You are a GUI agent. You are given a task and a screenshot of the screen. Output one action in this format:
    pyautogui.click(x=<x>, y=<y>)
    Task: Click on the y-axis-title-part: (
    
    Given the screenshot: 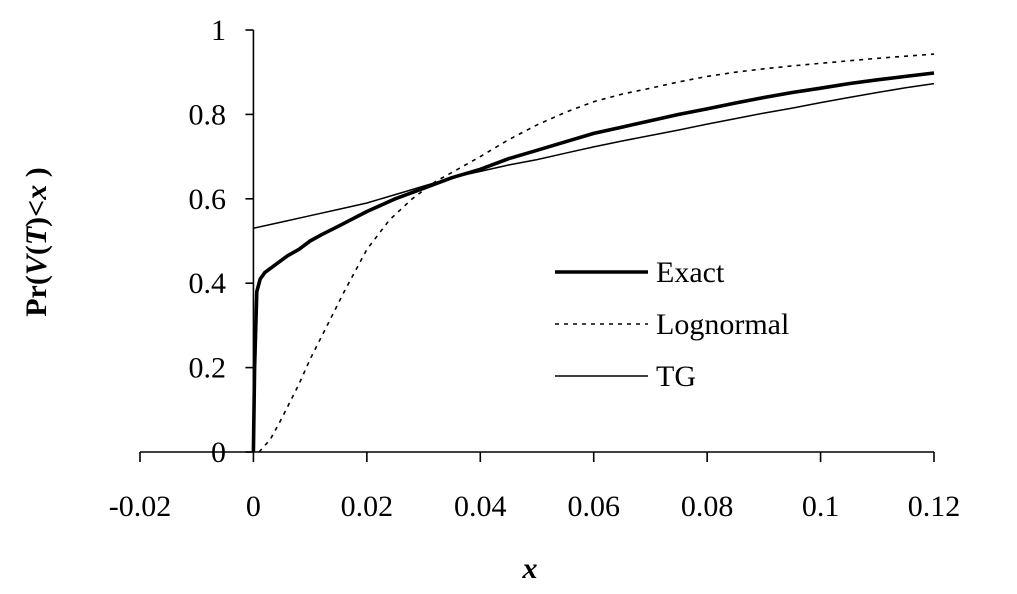 What is the action you would take?
    pyautogui.click(x=36, y=250)
    